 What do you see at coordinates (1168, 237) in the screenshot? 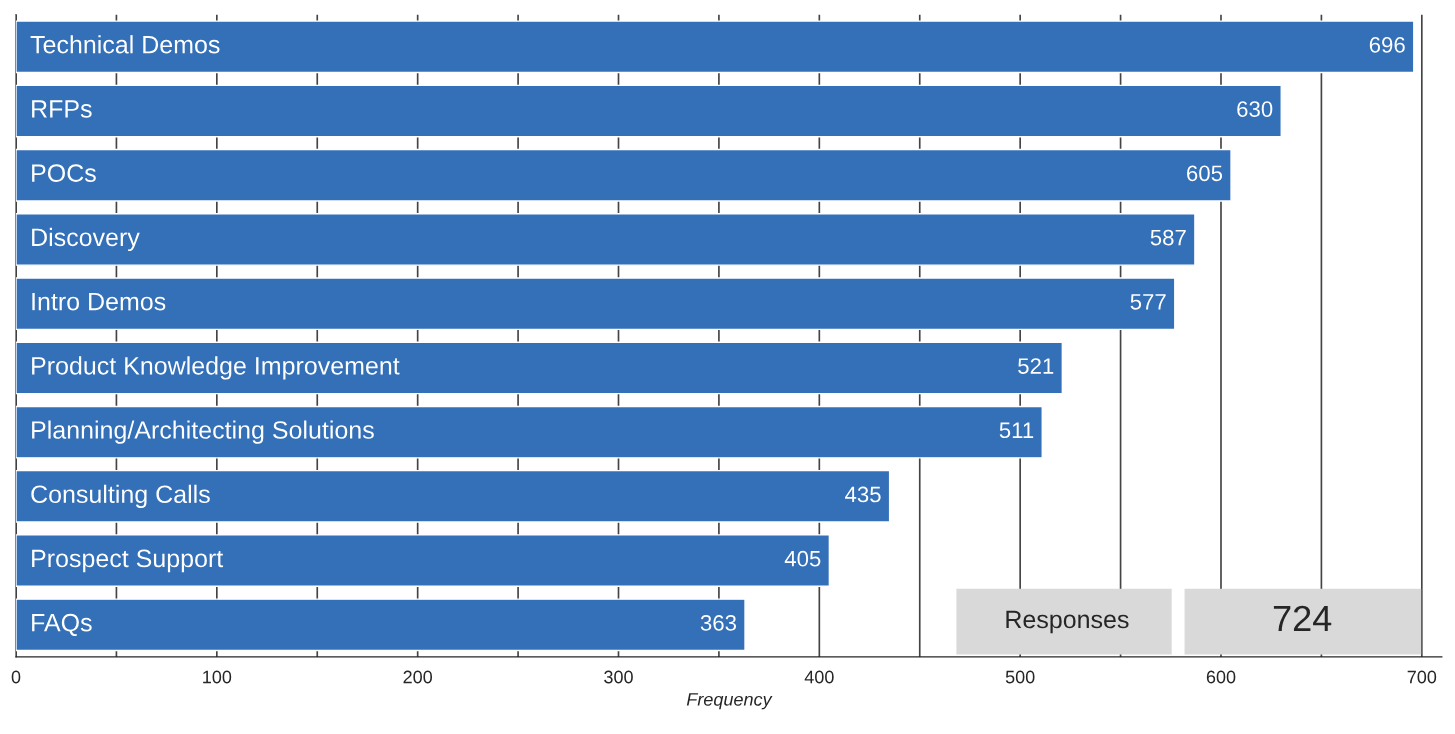
I see `data-label: 587` at bounding box center [1168, 237].